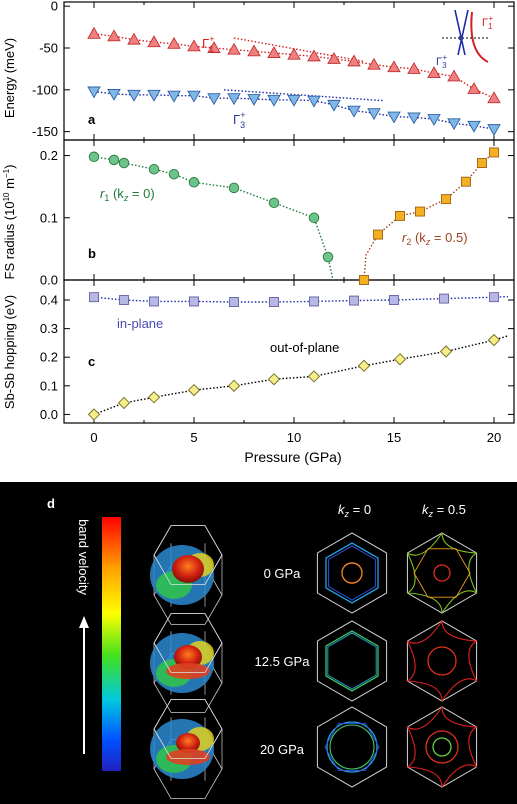  What do you see at coordinates (49, 300) in the screenshot?
I see `y-tick-label: 0.4` at bounding box center [49, 300].